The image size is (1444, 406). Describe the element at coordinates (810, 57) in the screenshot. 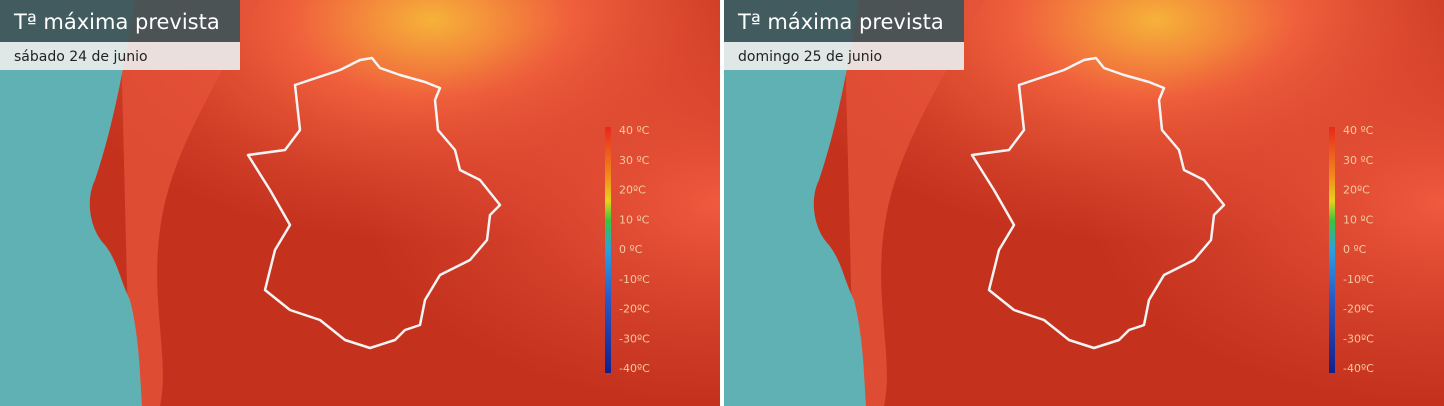

I see `map-date: domingo 25 de junio` at that location.